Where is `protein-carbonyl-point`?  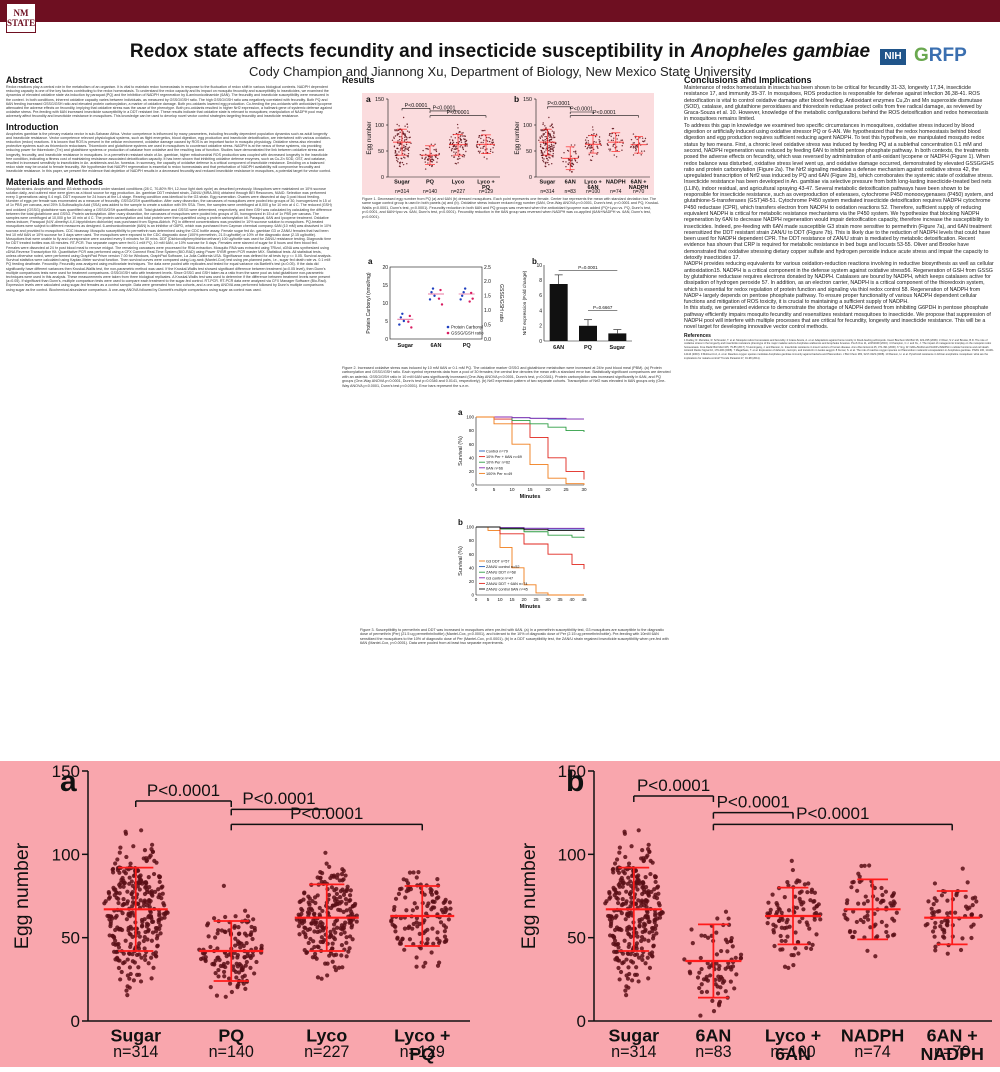
protein-carbonyl-point is located at coordinates (460, 299).